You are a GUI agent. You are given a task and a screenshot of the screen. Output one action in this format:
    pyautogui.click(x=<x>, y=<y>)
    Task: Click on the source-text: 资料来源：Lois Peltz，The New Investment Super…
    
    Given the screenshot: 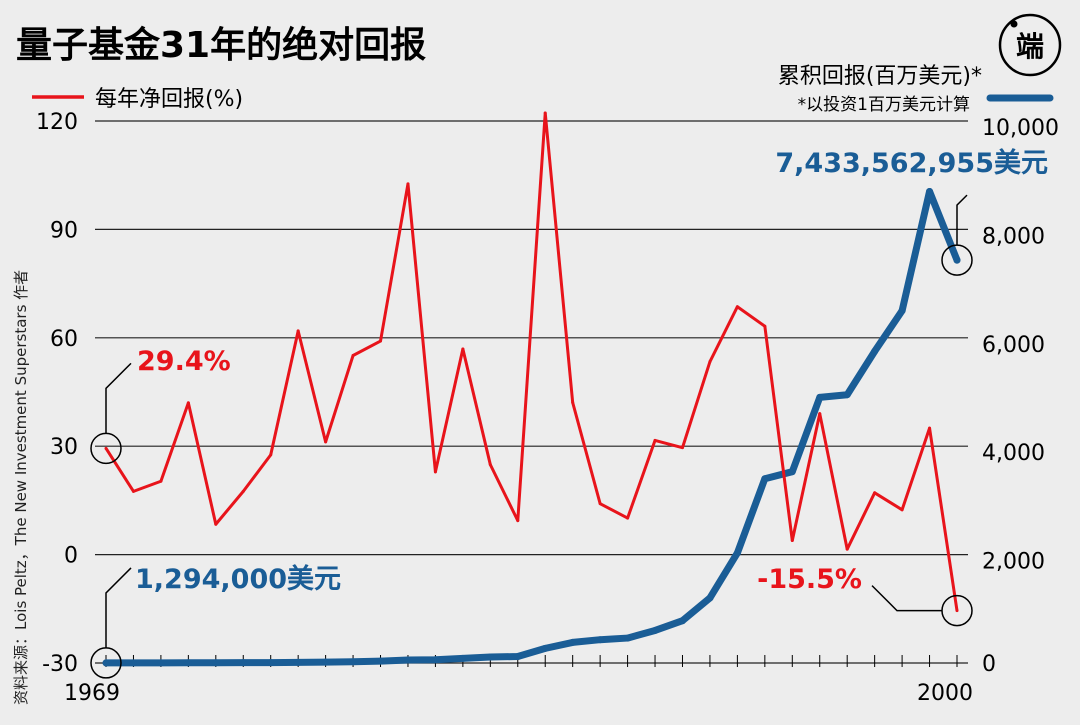 What is the action you would take?
    pyautogui.click(x=21, y=487)
    